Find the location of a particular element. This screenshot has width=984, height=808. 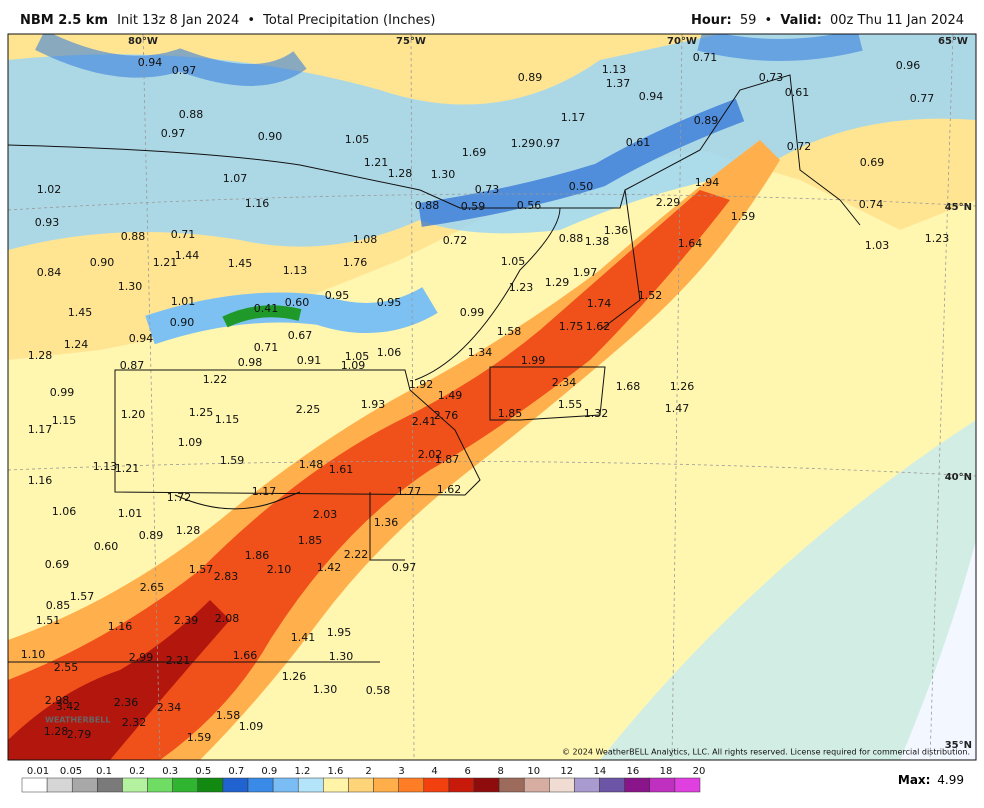

point-value: 0.93 is located at coordinates (47, 222).